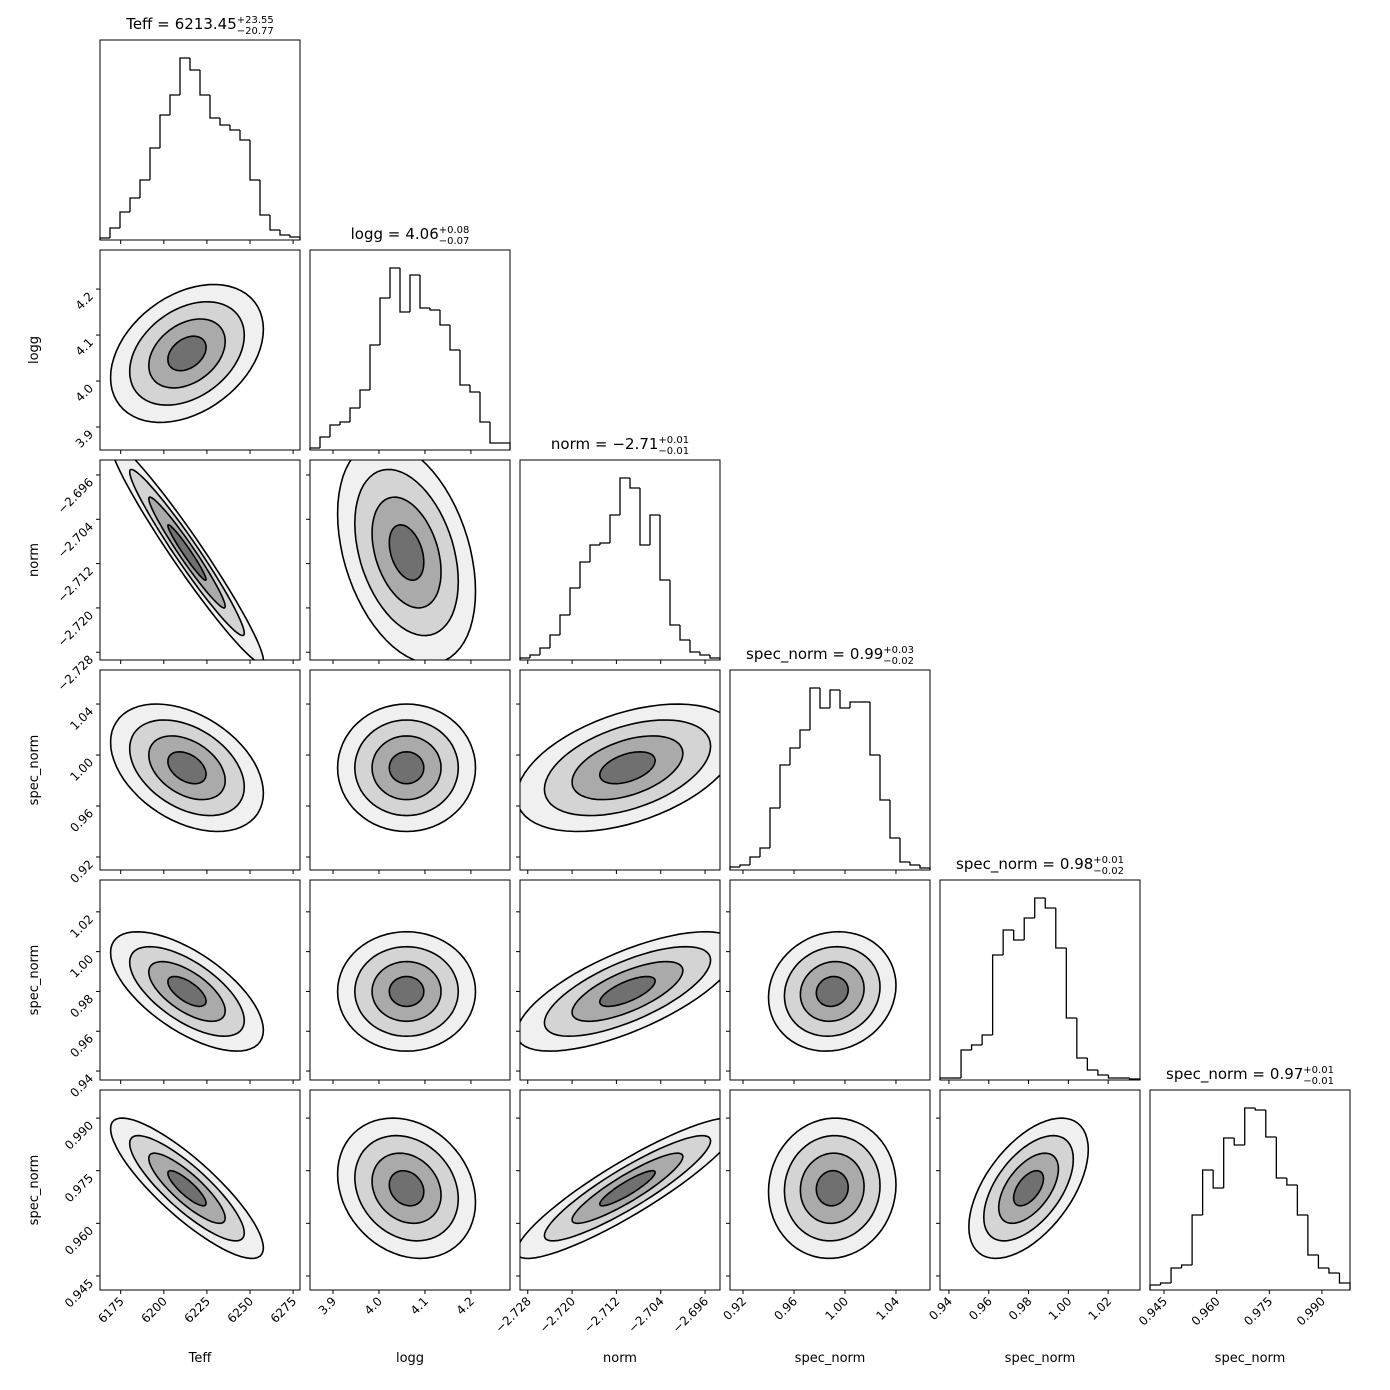  What do you see at coordinates (410, 236) in the screenshot?
I see `panel-title: logg = 4.06 +0.08−0.07` at bounding box center [410, 236].